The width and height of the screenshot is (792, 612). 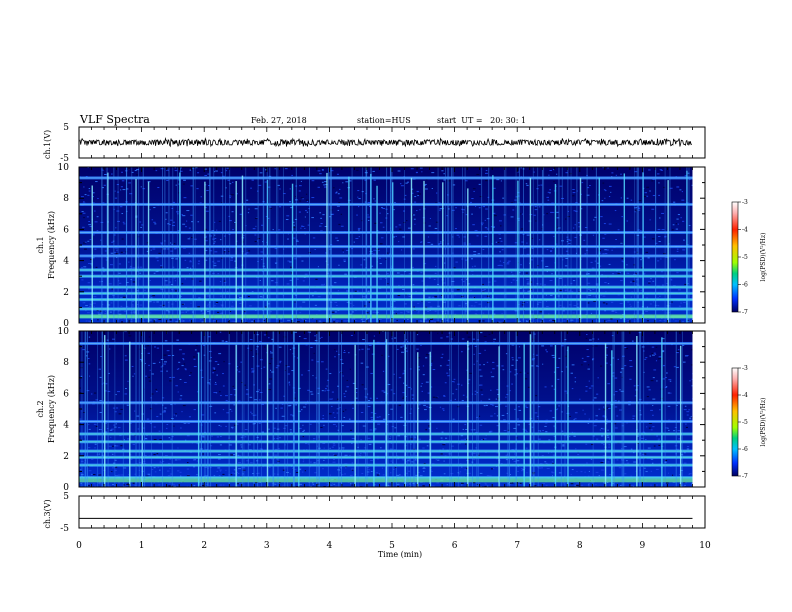 I want to click on frequency-band-core, so click(x=386, y=276).